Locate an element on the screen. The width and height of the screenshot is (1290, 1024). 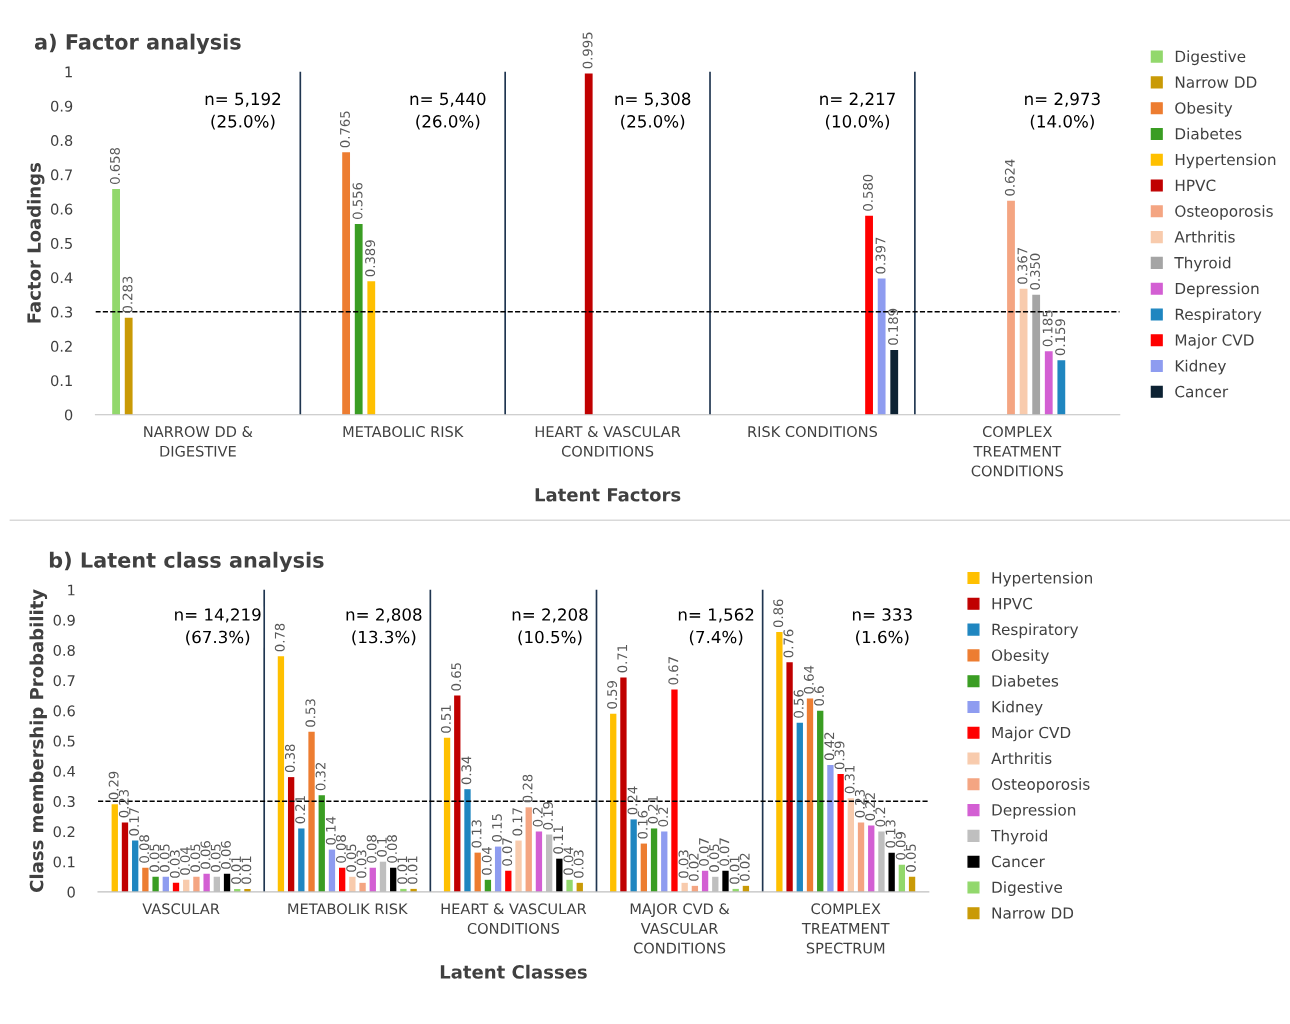
data-label: 0.65 is located at coordinates (456, 677).